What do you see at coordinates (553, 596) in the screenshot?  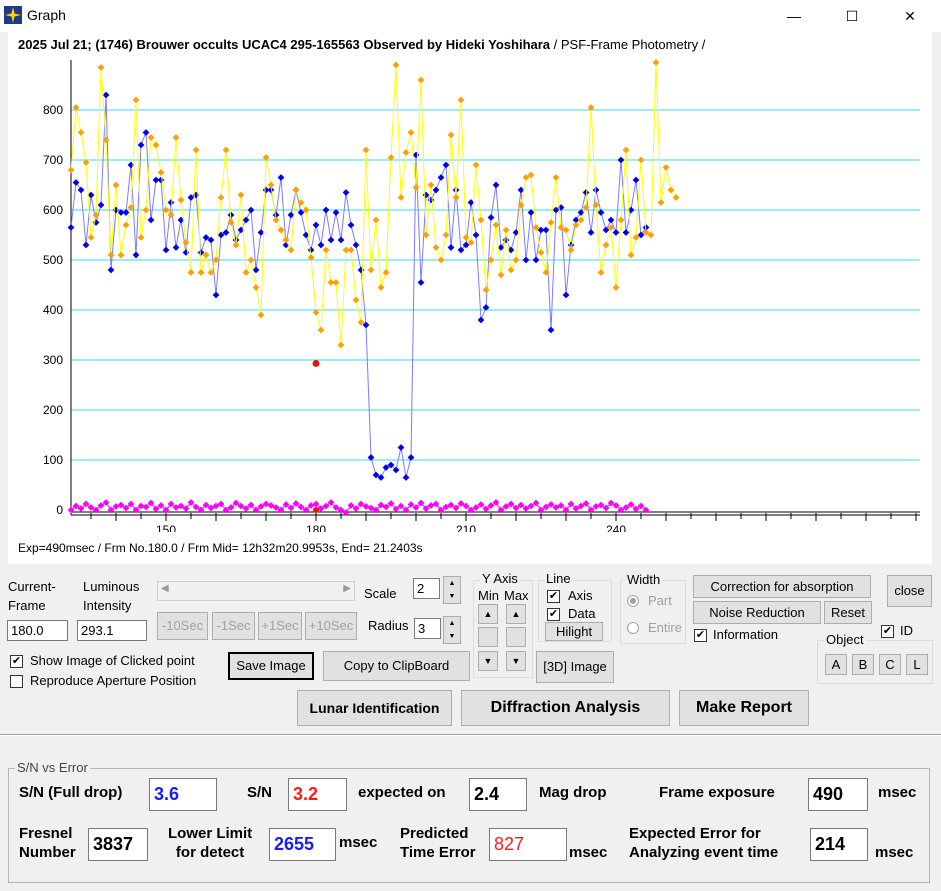 I see `axis-checkbox: ✔` at bounding box center [553, 596].